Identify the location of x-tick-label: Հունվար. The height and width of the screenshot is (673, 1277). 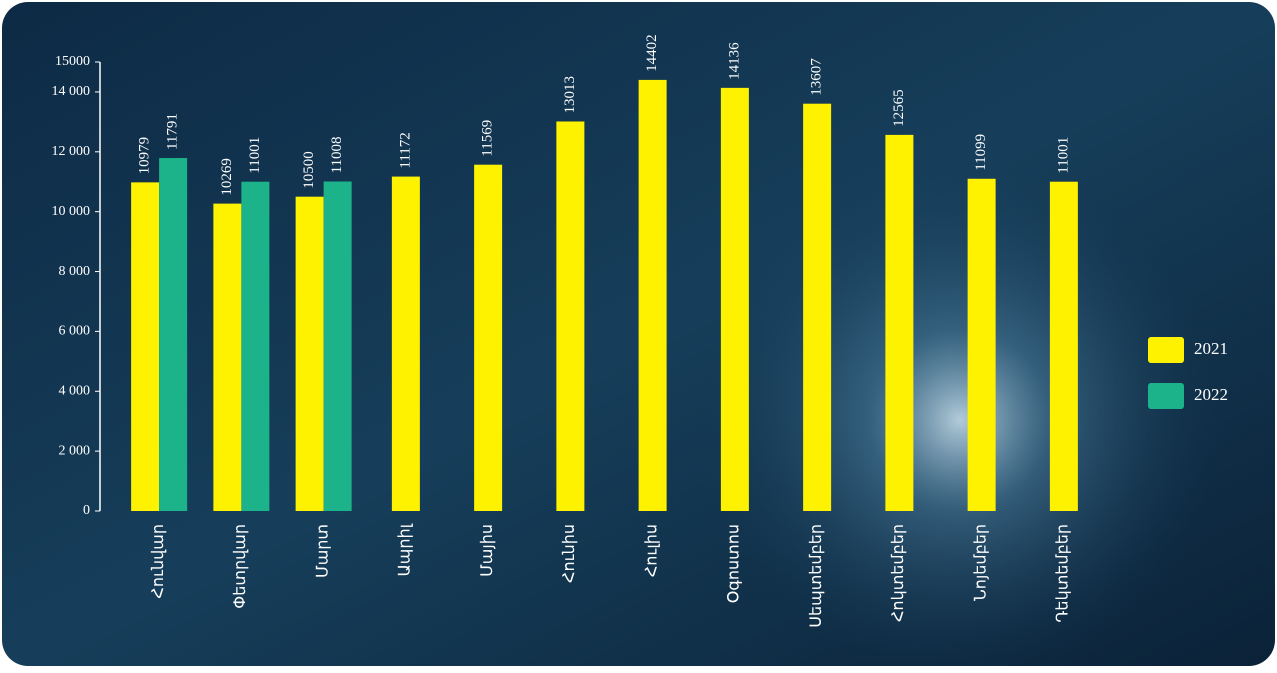
(158, 561).